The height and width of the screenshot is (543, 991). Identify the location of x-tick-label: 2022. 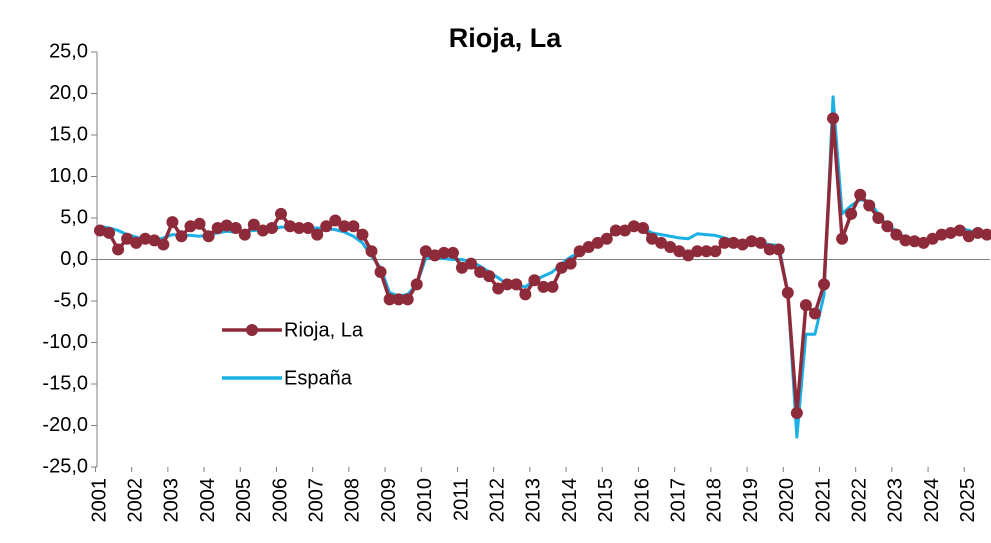
(859, 500).